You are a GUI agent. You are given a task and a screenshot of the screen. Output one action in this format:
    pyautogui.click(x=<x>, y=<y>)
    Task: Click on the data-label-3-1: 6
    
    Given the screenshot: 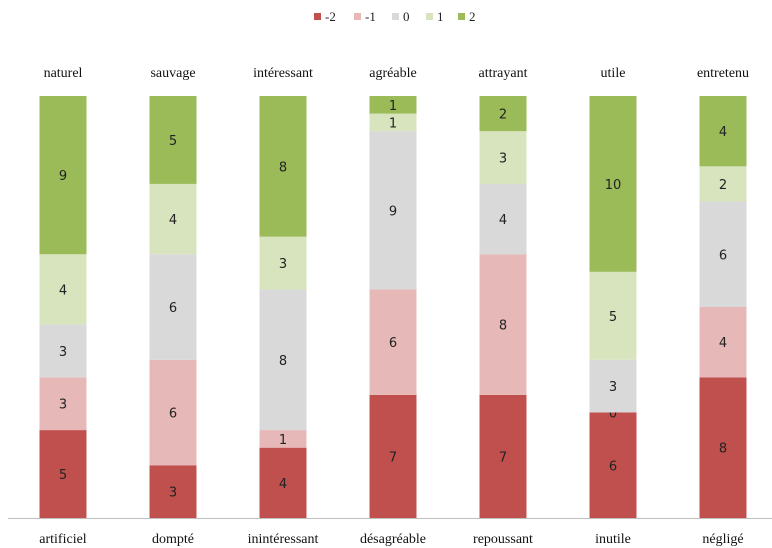 What is the action you would take?
    pyautogui.click(x=393, y=343)
    